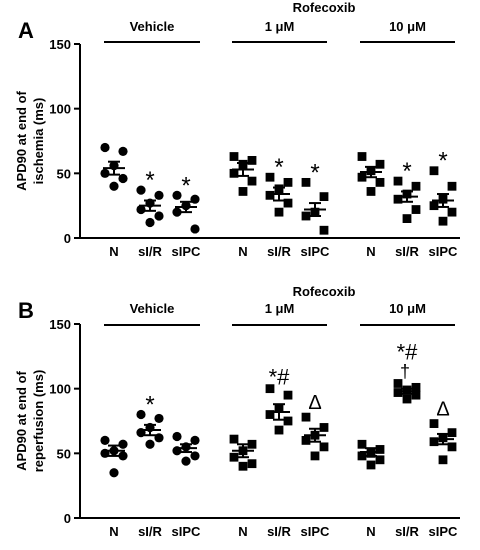 This screenshot has width=480, height=550. What do you see at coordinates (38, 141) in the screenshot?
I see `y-axis-label: ischemia (ms)` at bounding box center [38, 141].